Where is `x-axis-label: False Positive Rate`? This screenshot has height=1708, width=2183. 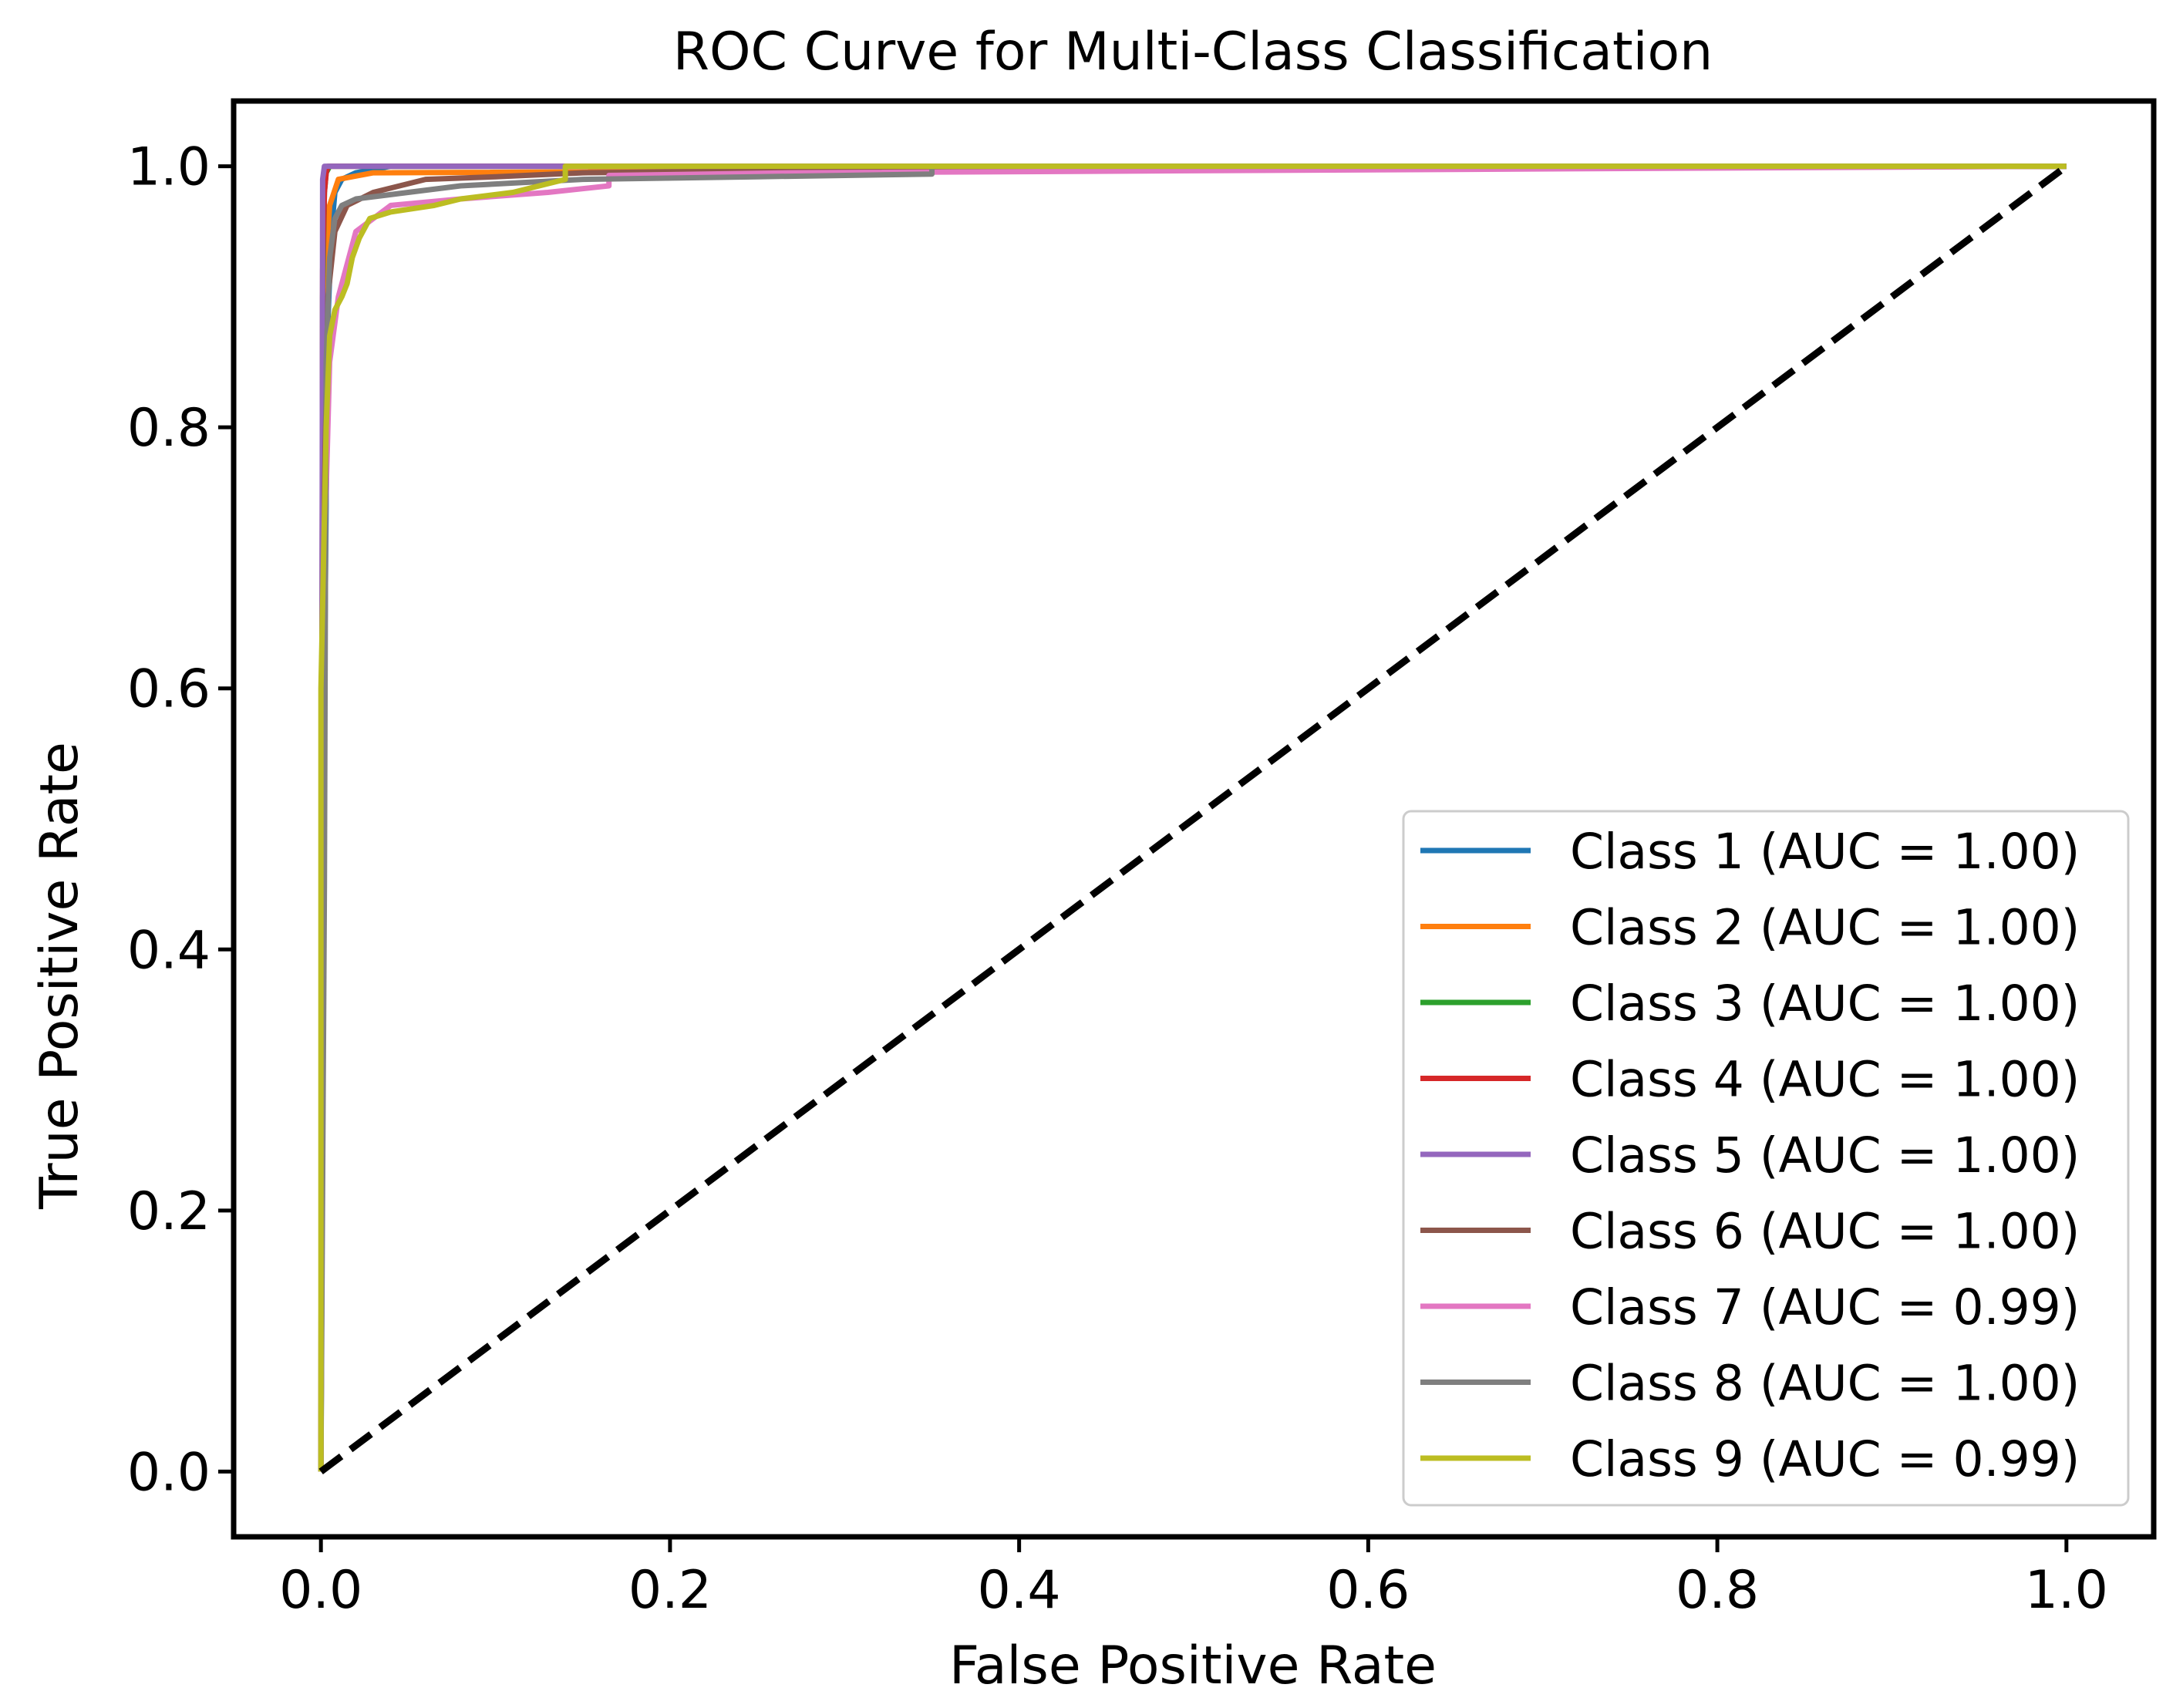 x-axis-label: False Positive Rate is located at coordinates (1193, 1666).